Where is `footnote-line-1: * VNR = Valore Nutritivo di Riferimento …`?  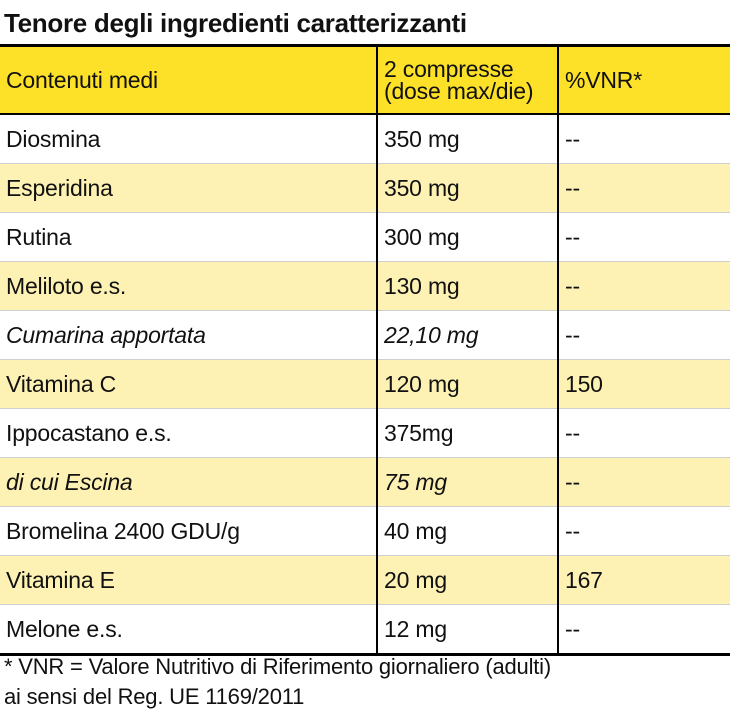 footnote-line-1: * VNR = Valore Nutritivo di Riferimento … is located at coordinates (277, 666).